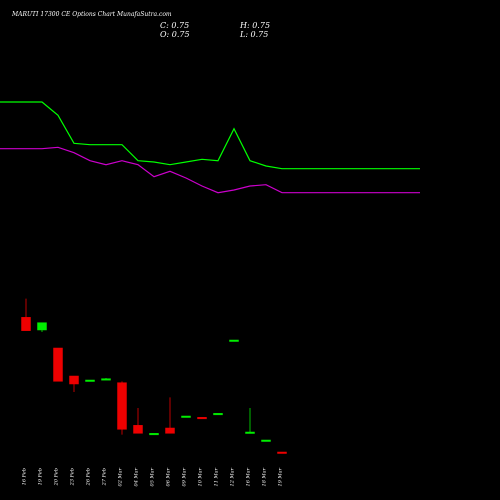 The image size is (500, 500). What do you see at coordinates (174, 25) in the screenshot?
I see `close-readout: C: 0.75` at bounding box center [174, 25].